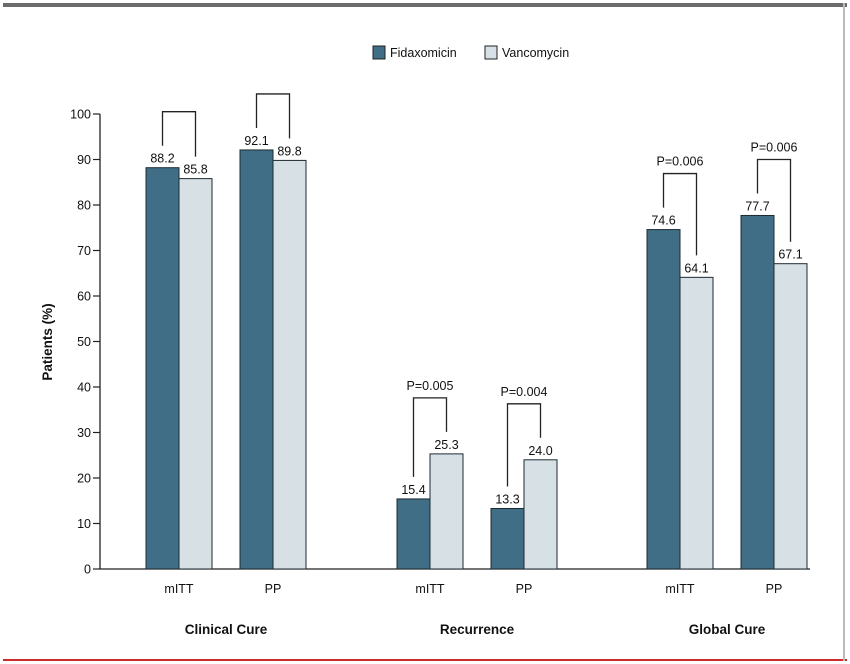  What do you see at coordinates (47, 341) in the screenshot?
I see `y-axis-title: Patients (%)` at bounding box center [47, 341].